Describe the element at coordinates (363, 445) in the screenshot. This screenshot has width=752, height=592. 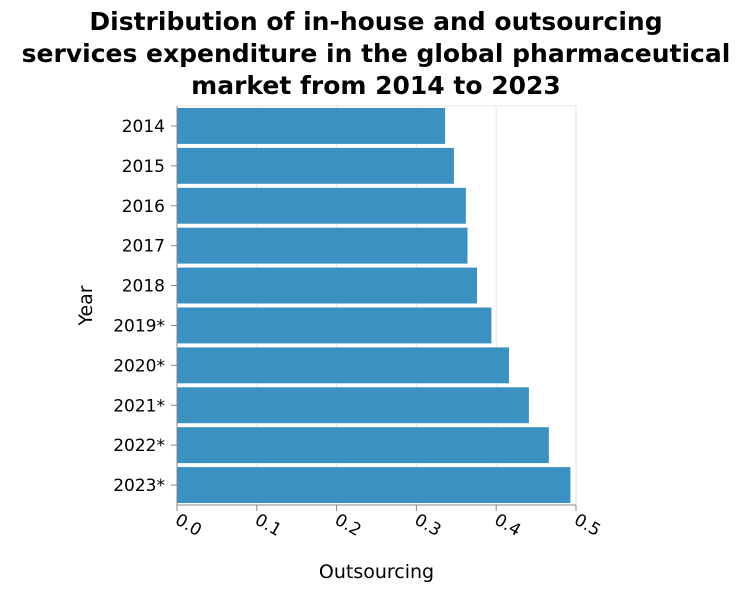
I see `bar-2022-projected` at that location.